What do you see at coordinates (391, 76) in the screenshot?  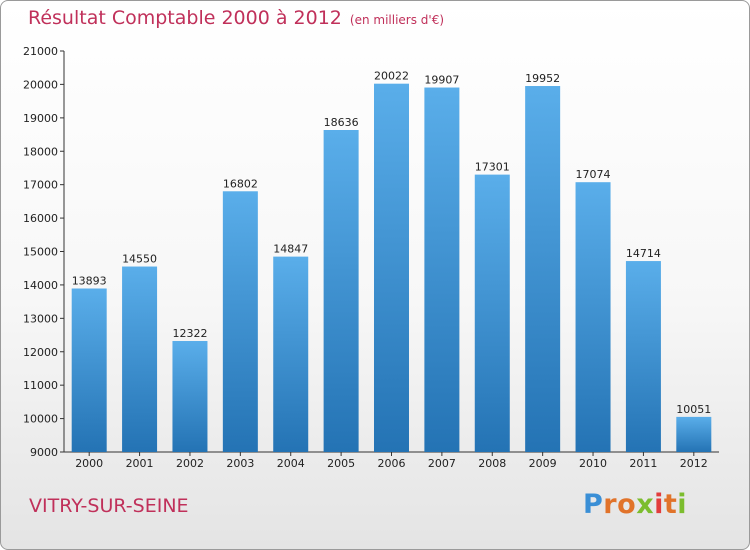 I see `data-label-2006: 20022` at bounding box center [391, 76].